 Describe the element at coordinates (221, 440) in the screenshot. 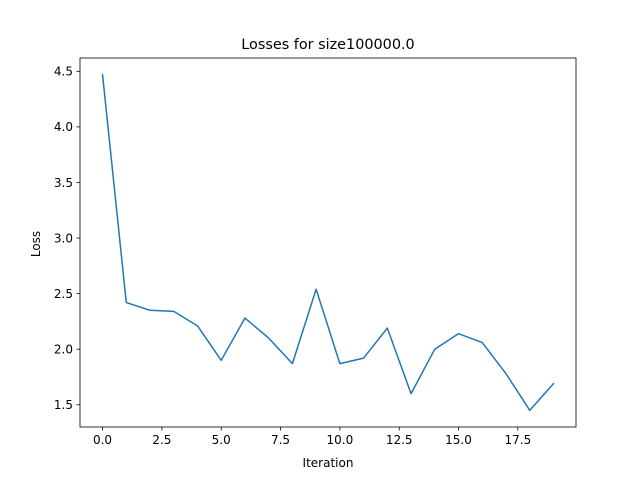

I see `x-tick-label: 5.0` at that location.